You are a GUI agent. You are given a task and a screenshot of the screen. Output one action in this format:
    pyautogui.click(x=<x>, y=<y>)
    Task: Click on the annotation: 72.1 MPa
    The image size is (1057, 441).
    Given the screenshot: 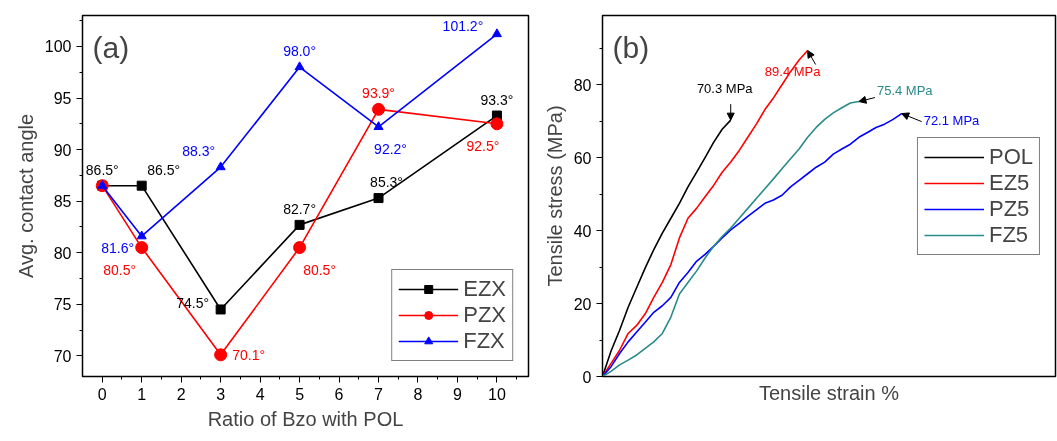 What is the action you would take?
    pyautogui.click(x=952, y=120)
    